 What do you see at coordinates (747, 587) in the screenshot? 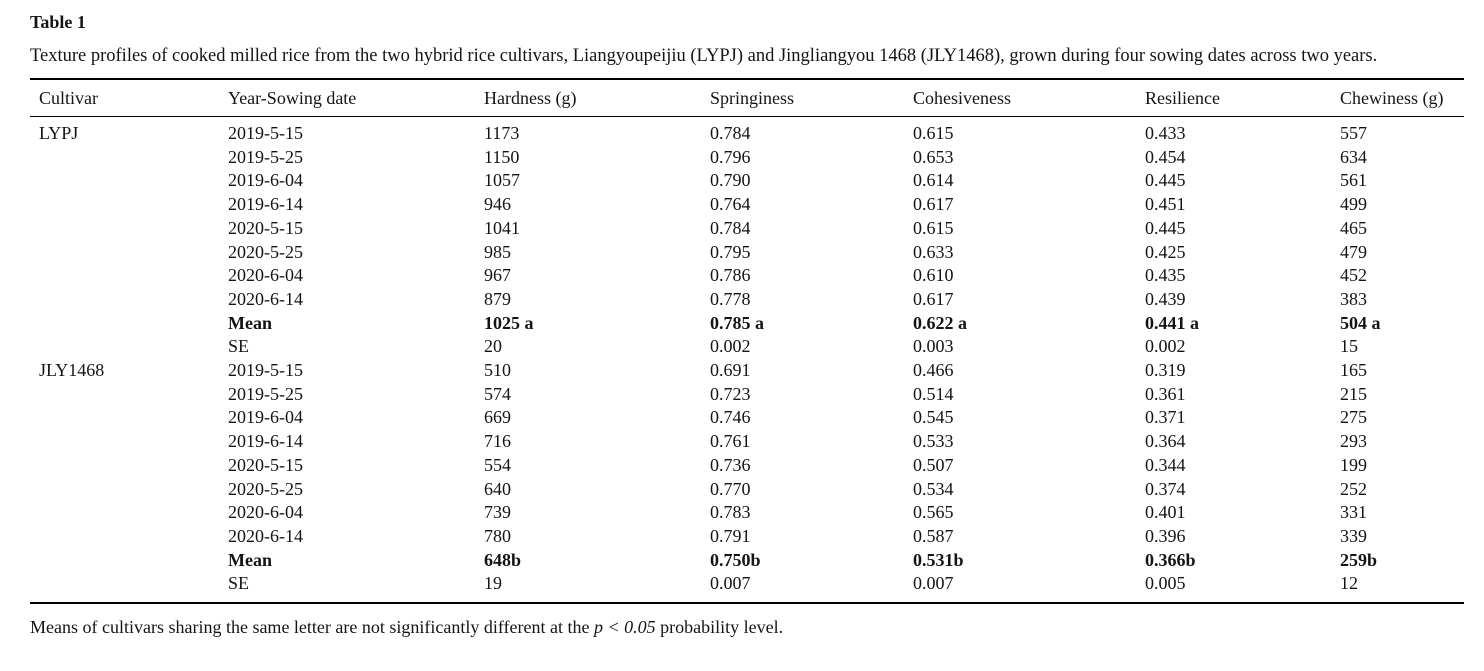
I see `table-row: SE 19 0.007 0.007 0.005 12` at bounding box center [747, 587].